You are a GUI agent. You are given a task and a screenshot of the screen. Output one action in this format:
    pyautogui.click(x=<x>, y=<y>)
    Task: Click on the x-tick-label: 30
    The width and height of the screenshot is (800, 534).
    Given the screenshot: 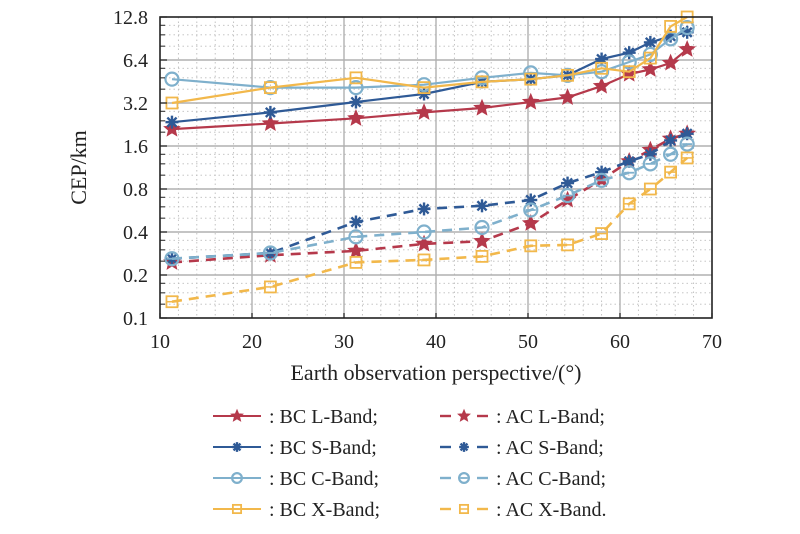 What is the action you would take?
    pyautogui.click(x=344, y=342)
    